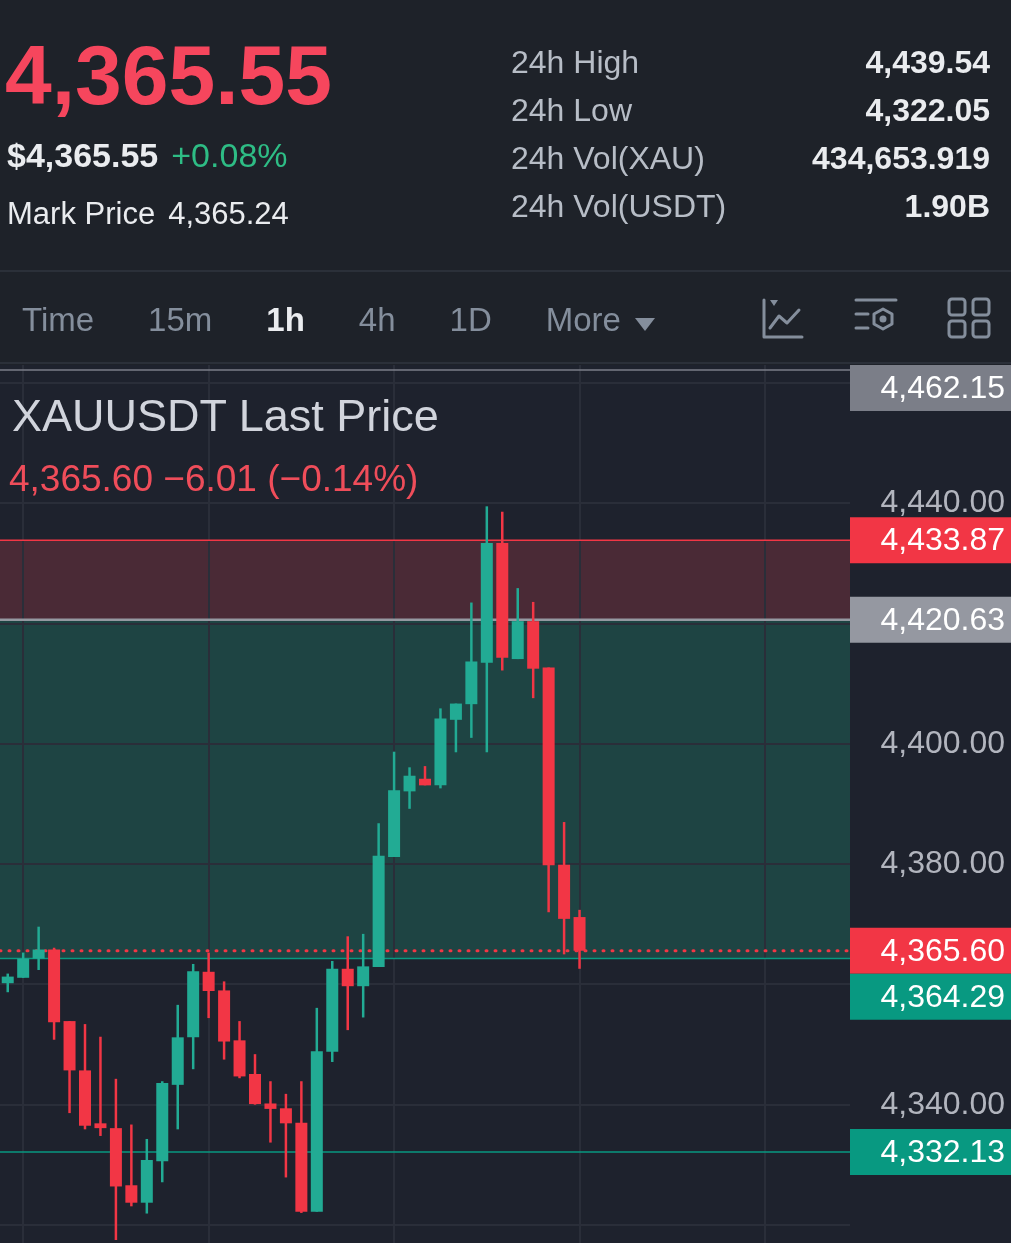  What do you see at coordinates (225, 415) in the screenshot?
I see `text: XAUUSDT Last Price` at bounding box center [225, 415].